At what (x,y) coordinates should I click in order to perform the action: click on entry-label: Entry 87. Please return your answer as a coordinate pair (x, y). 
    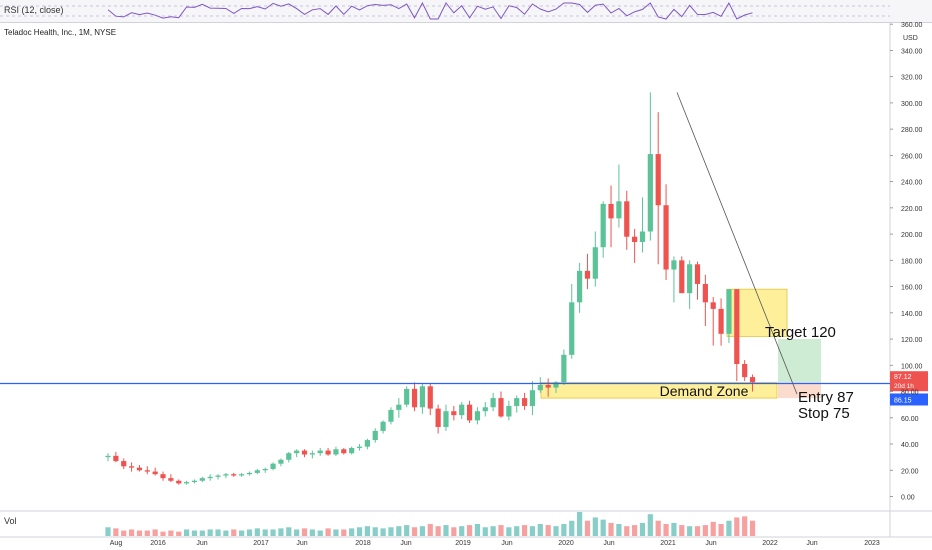
    Looking at the image, I should click on (826, 397).